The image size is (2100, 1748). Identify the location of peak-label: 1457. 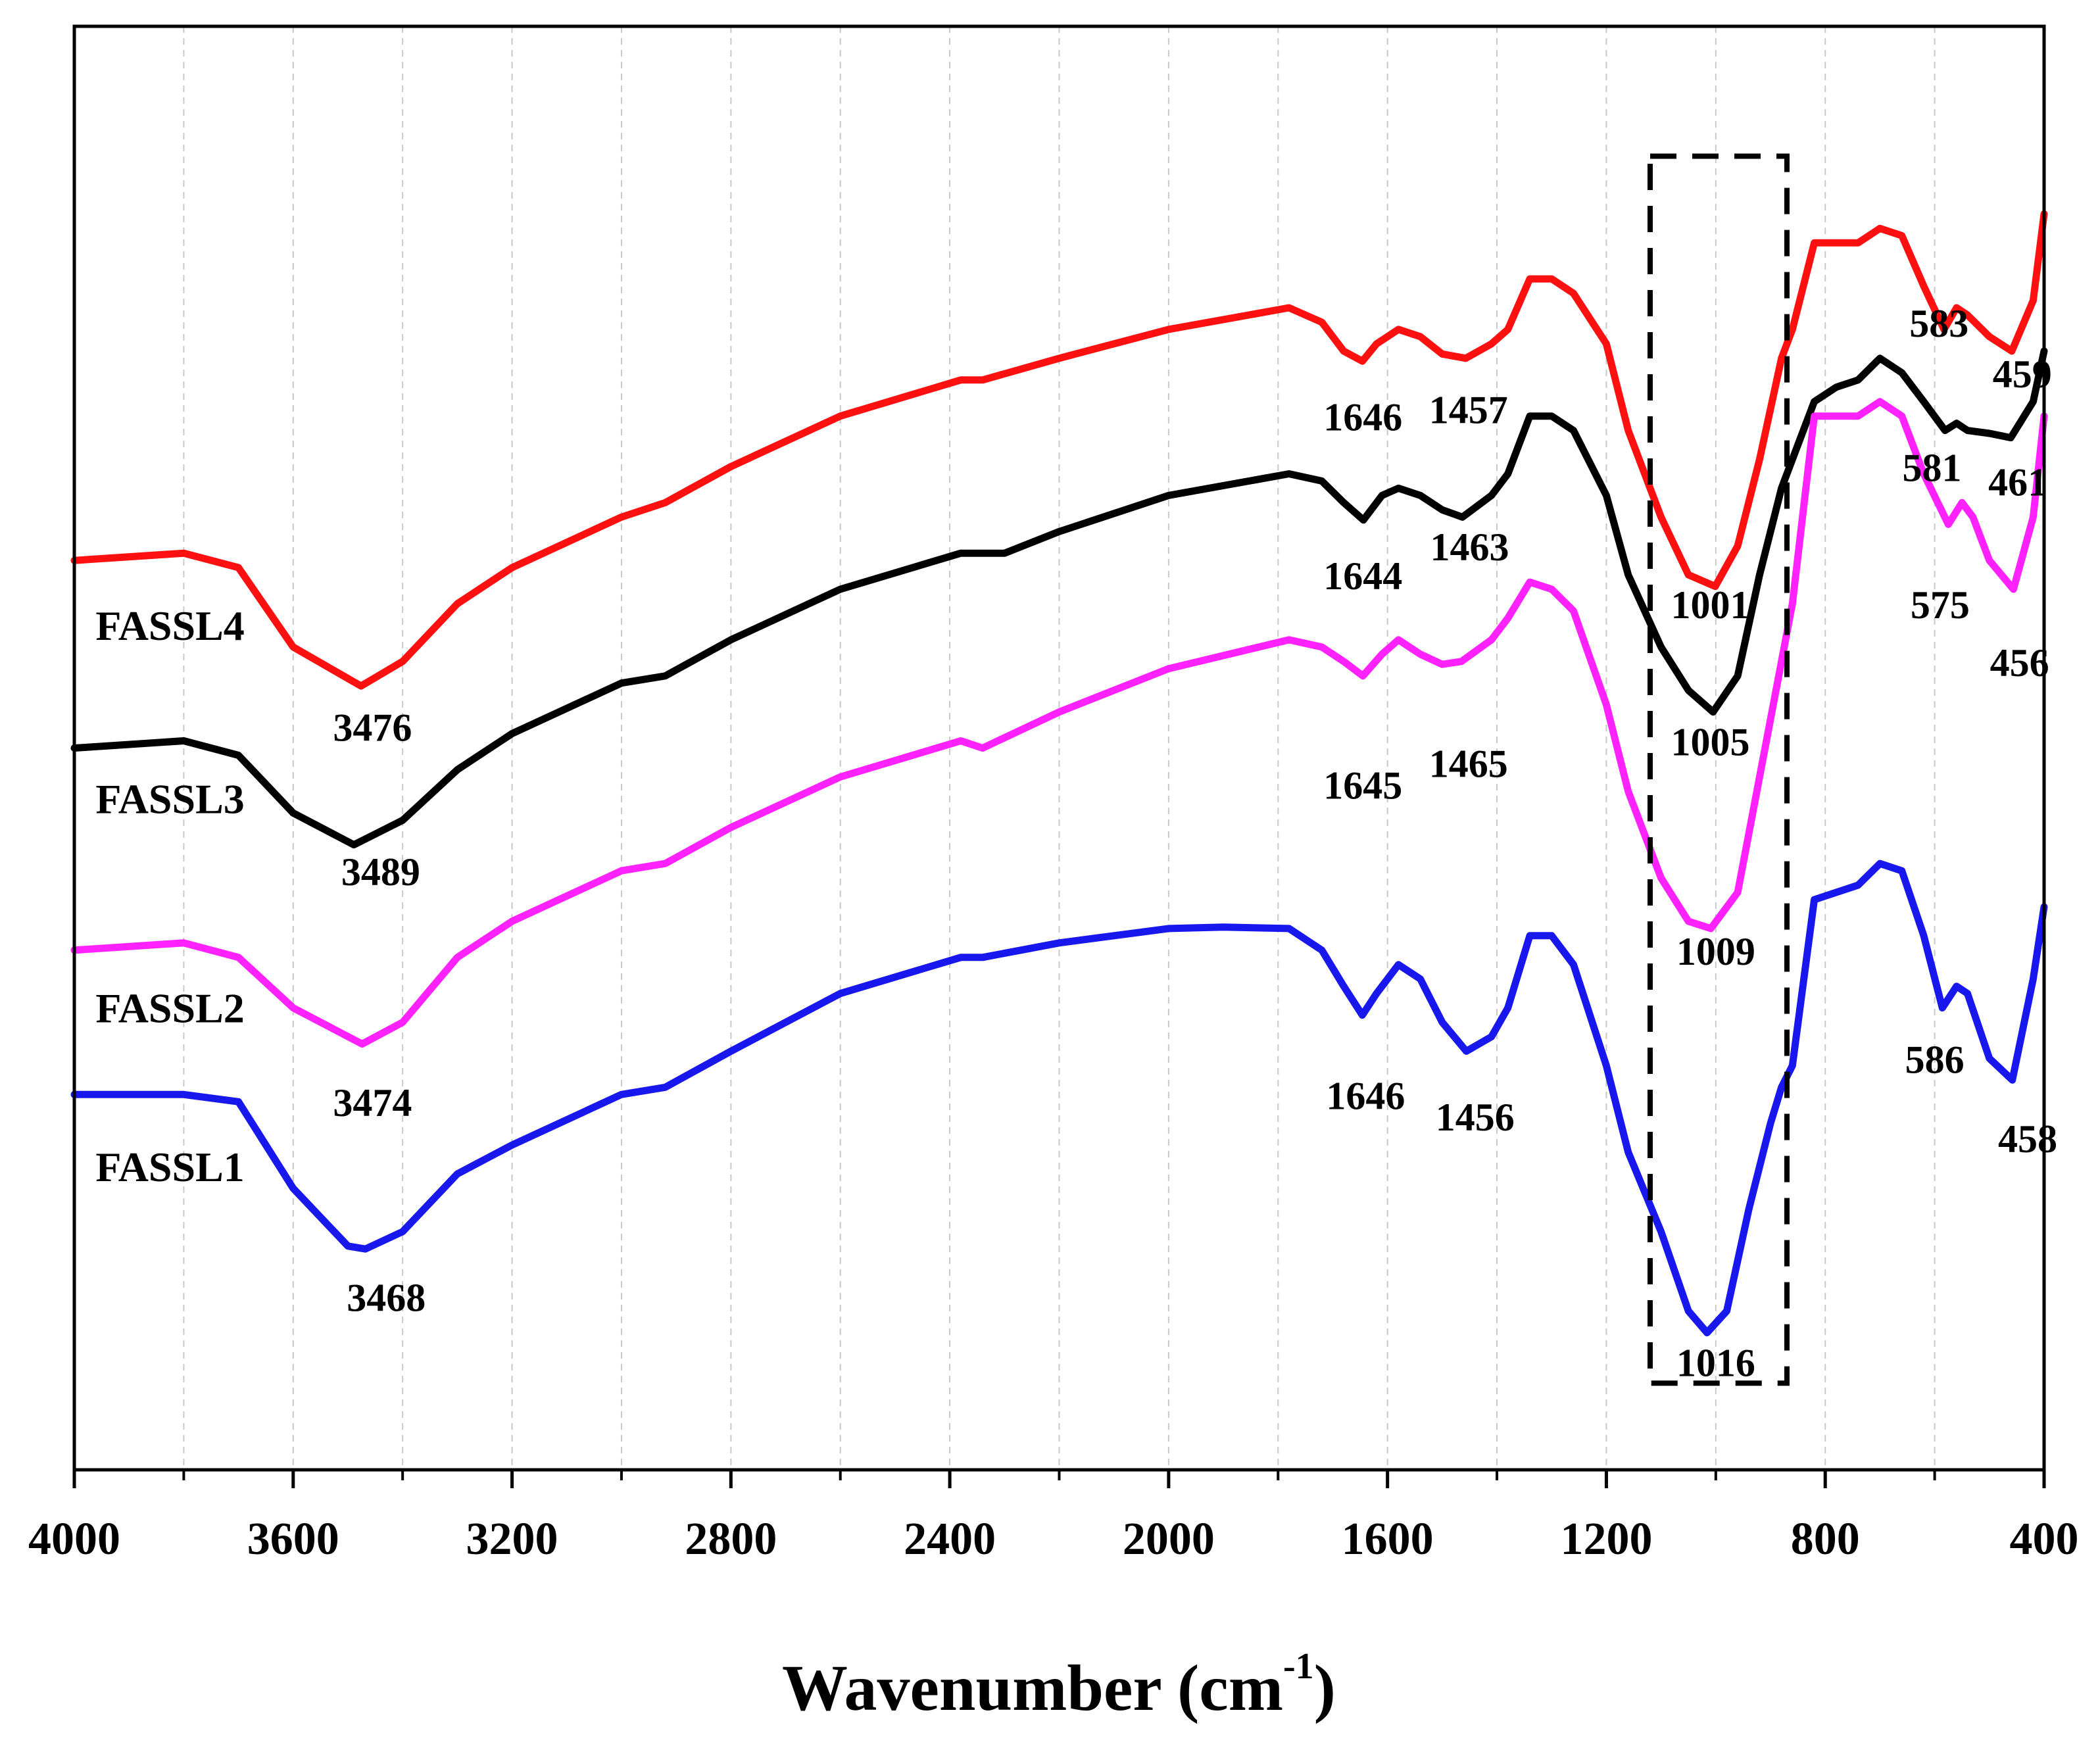
(1469, 410).